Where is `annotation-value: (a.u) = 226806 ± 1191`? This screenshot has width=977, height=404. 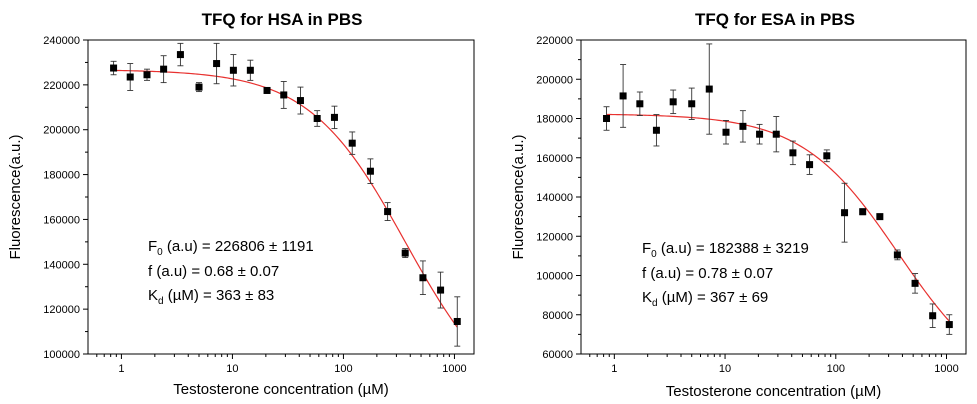
annotation-value: (a.u) = 226806 ± 1191 is located at coordinates (238, 246).